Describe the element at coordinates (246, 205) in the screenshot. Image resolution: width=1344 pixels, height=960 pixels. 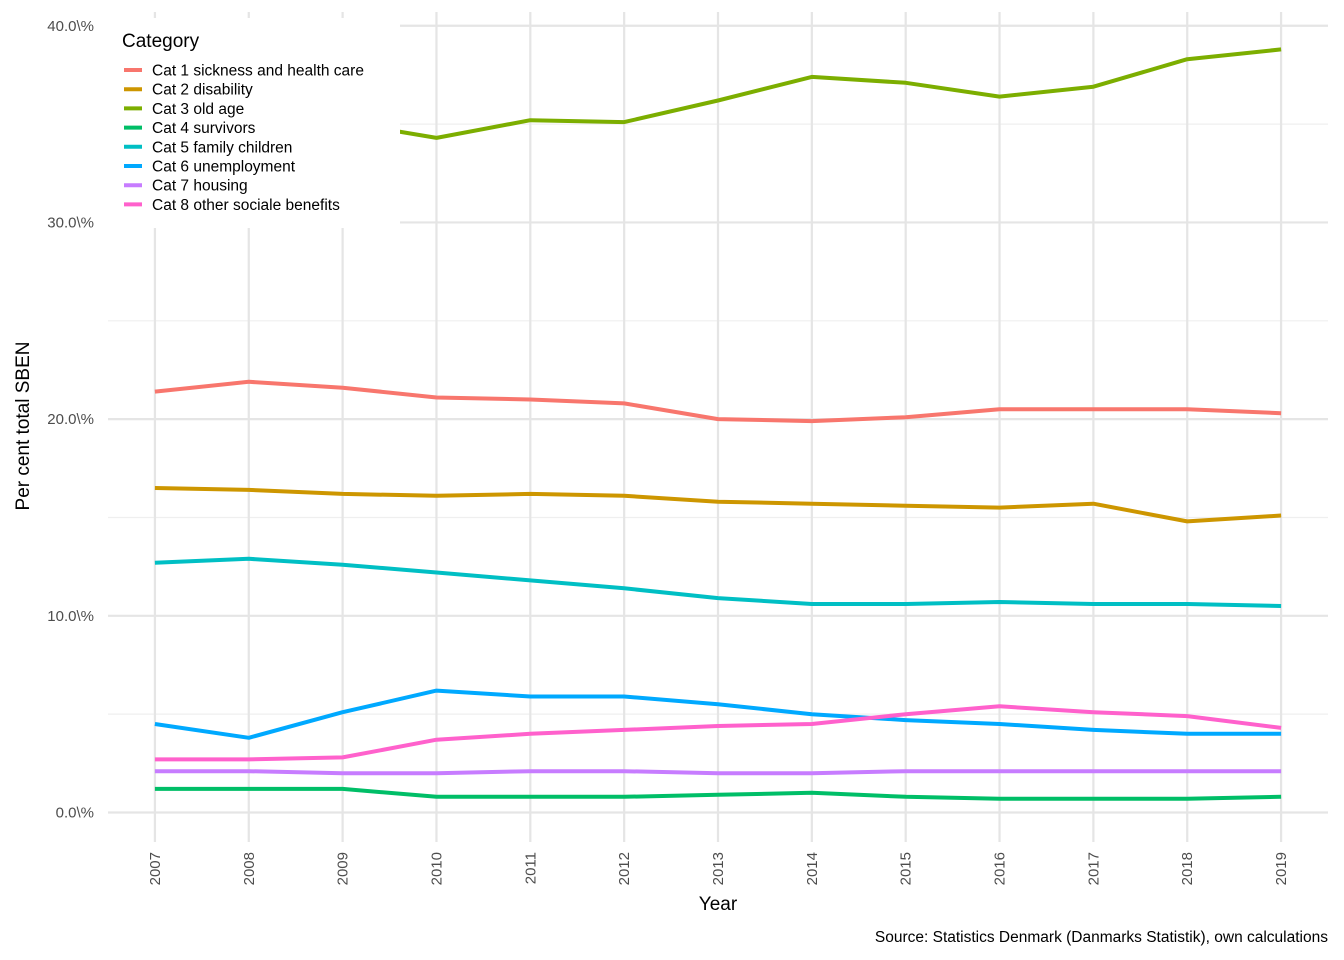
I see `legend-label: Cat 8 other sociale benefits` at that location.